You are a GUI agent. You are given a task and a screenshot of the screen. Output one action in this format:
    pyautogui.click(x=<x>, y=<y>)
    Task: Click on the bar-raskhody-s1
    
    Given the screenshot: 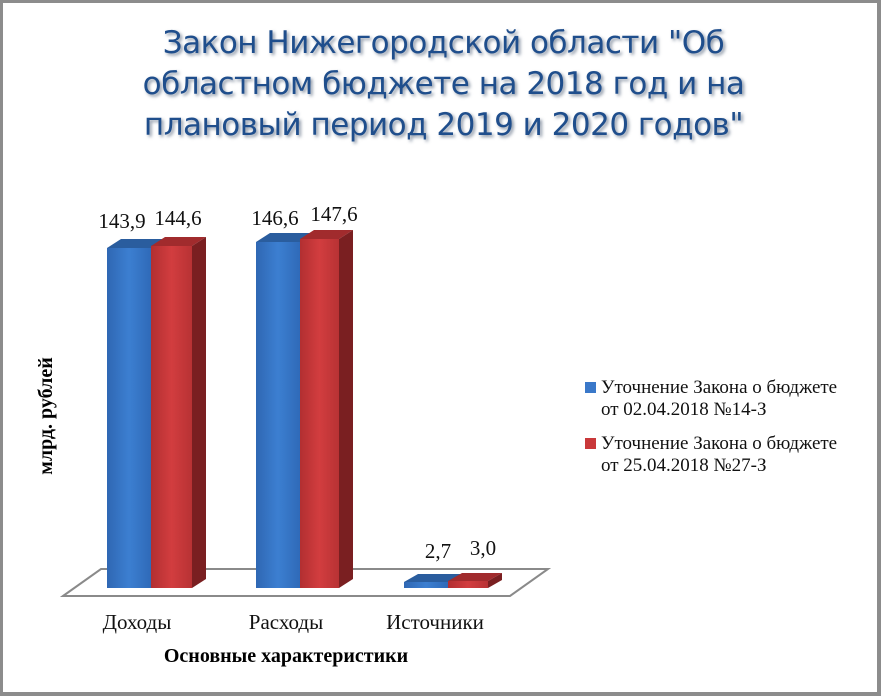 What is the action you would take?
    pyautogui.click(x=285, y=410)
    